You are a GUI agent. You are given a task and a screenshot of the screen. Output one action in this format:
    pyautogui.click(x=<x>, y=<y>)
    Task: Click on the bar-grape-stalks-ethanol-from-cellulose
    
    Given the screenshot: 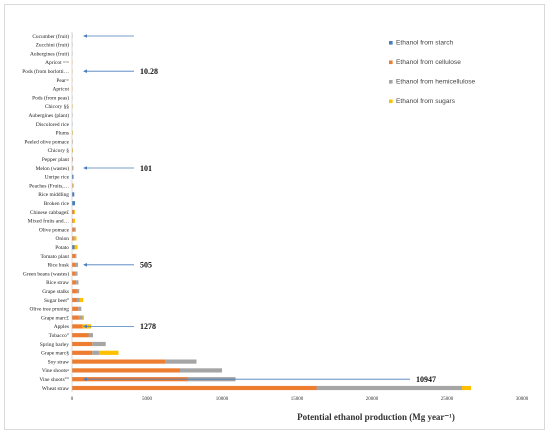 What is the action you would take?
    pyautogui.click(x=74, y=291)
    